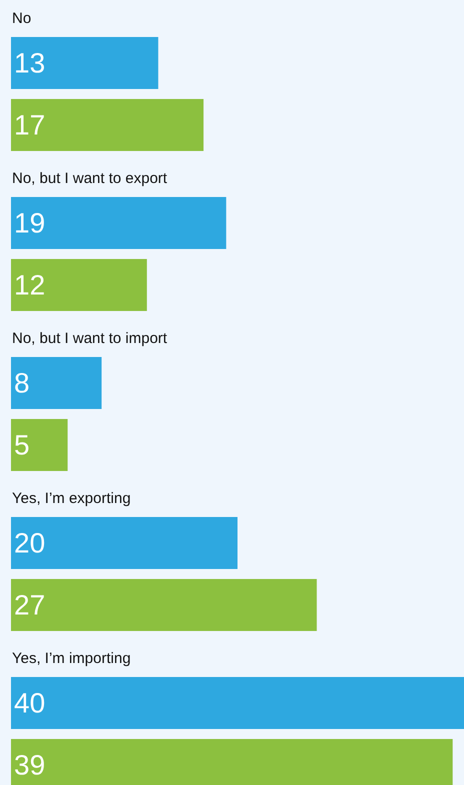 The image size is (464, 785). I want to click on data-label: 20, so click(30, 543).